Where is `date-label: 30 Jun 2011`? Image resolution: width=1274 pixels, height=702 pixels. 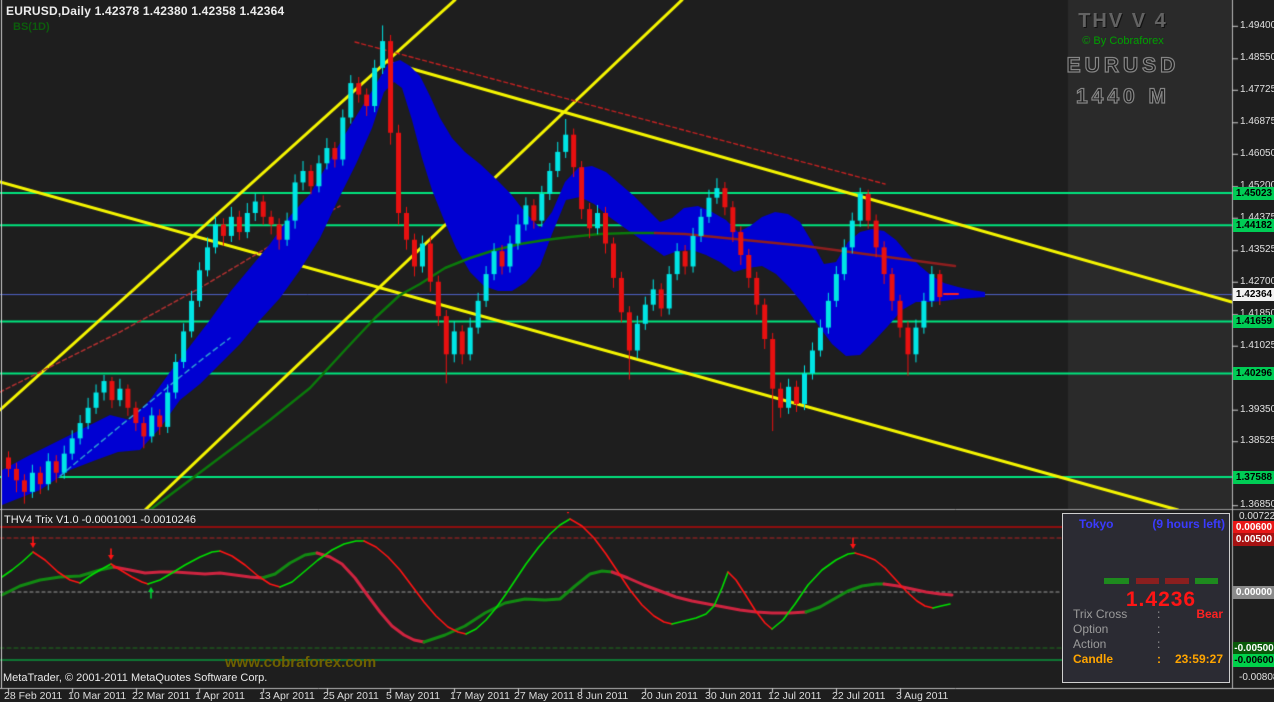
date-label: 30 Jun 2011 is located at coordinates (734, 696).